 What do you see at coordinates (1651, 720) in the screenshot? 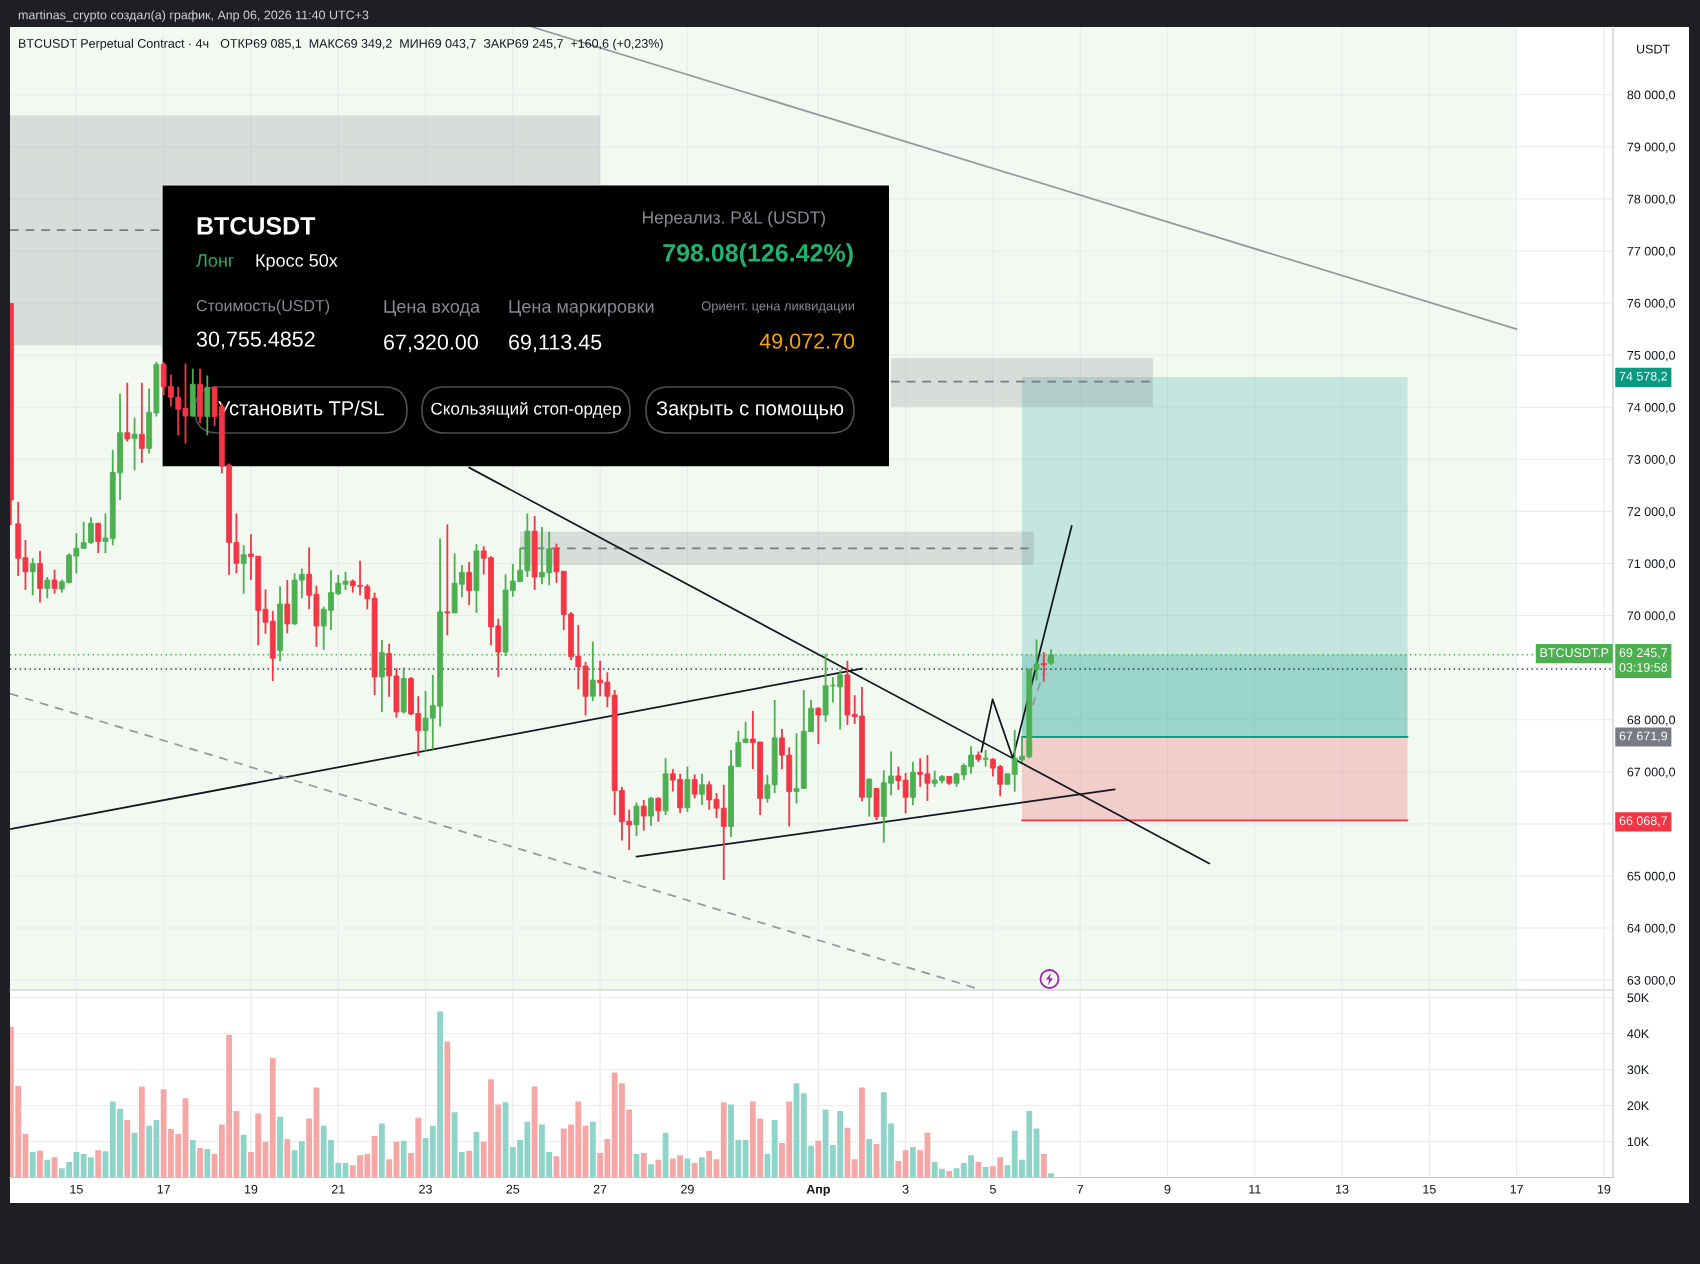
I see `y-tick-label: 68 000,0` at bounding box center [1651, 720].